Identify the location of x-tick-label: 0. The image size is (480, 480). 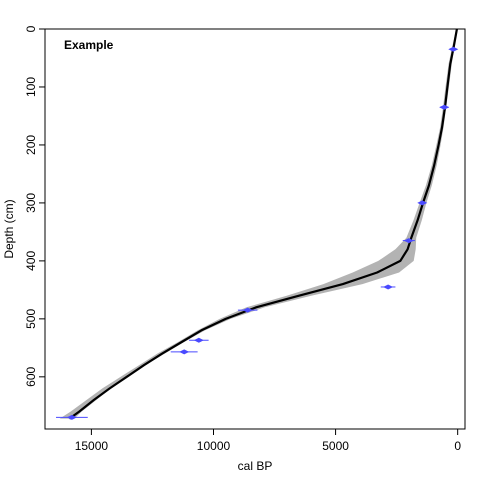
(457, 446).